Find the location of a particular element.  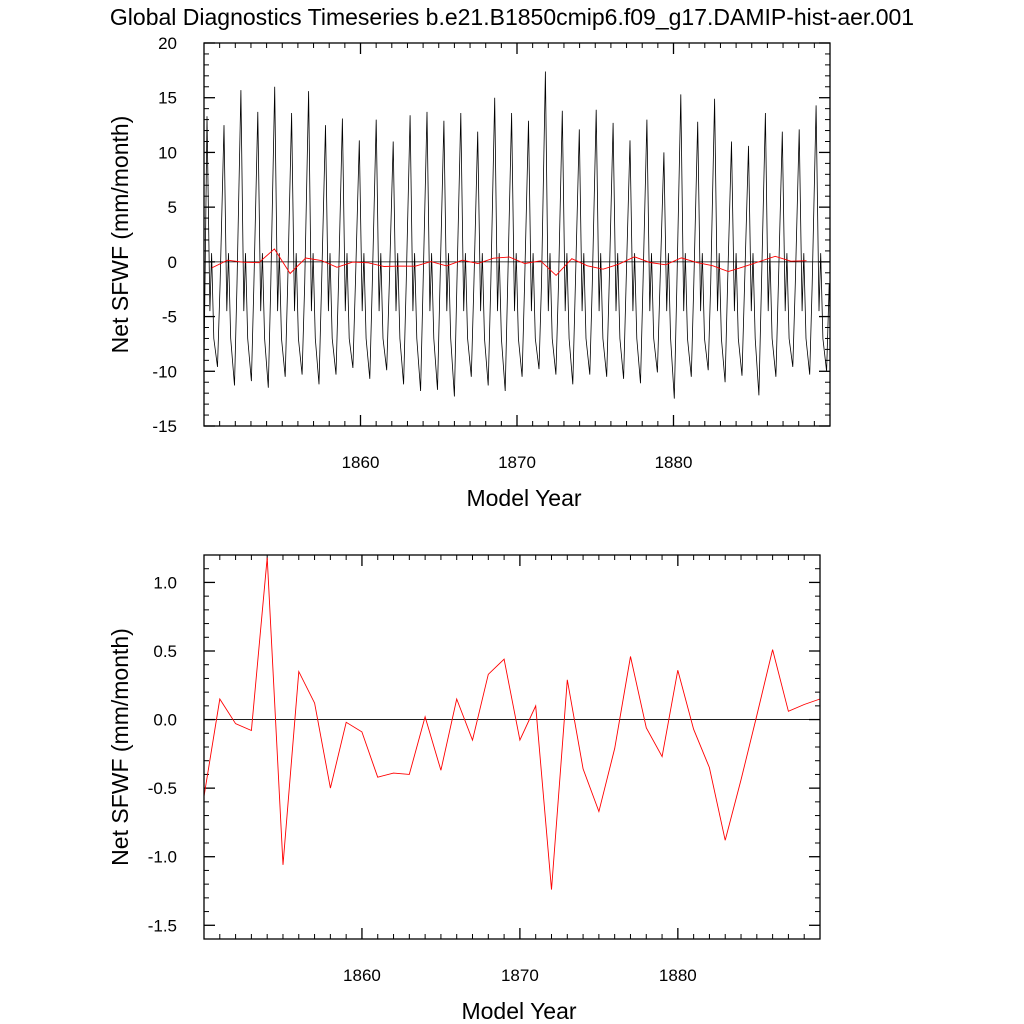

series-line-annual is located at coordinates (509, 262).